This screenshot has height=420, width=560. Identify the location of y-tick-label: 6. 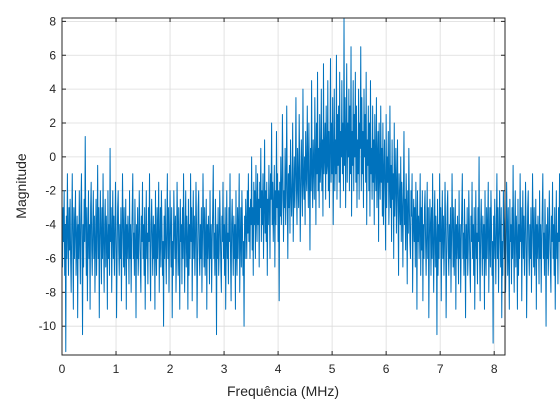
(52, 55).